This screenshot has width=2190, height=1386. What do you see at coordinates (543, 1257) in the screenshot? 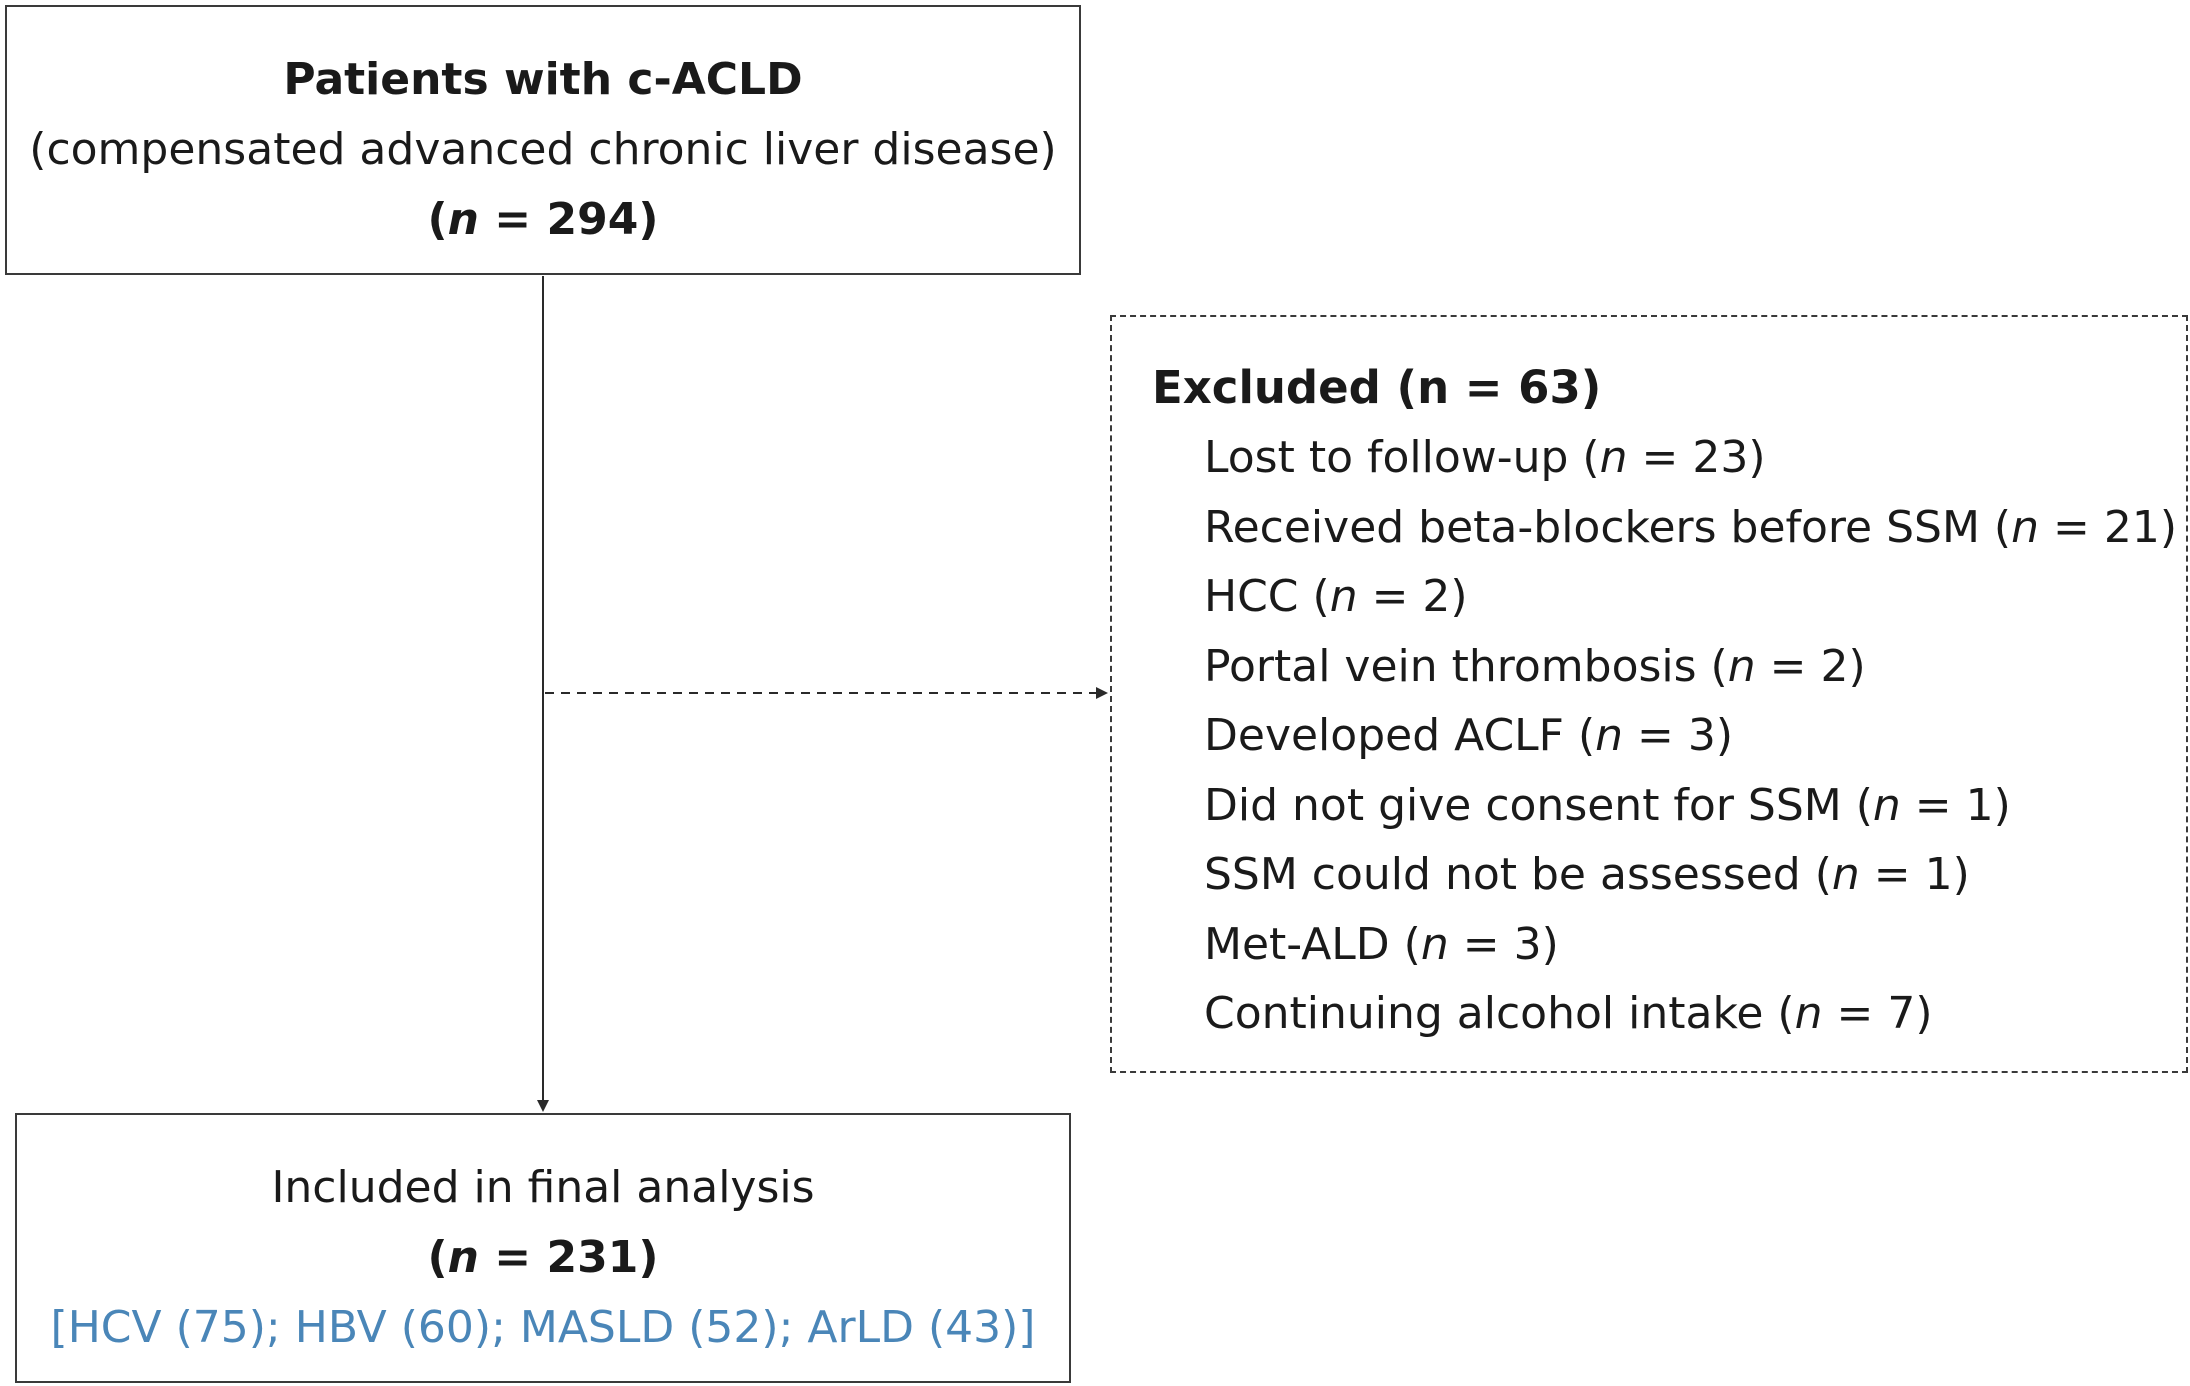
I see `included-count: (n = 231)` at bounding box center [543, 1257].